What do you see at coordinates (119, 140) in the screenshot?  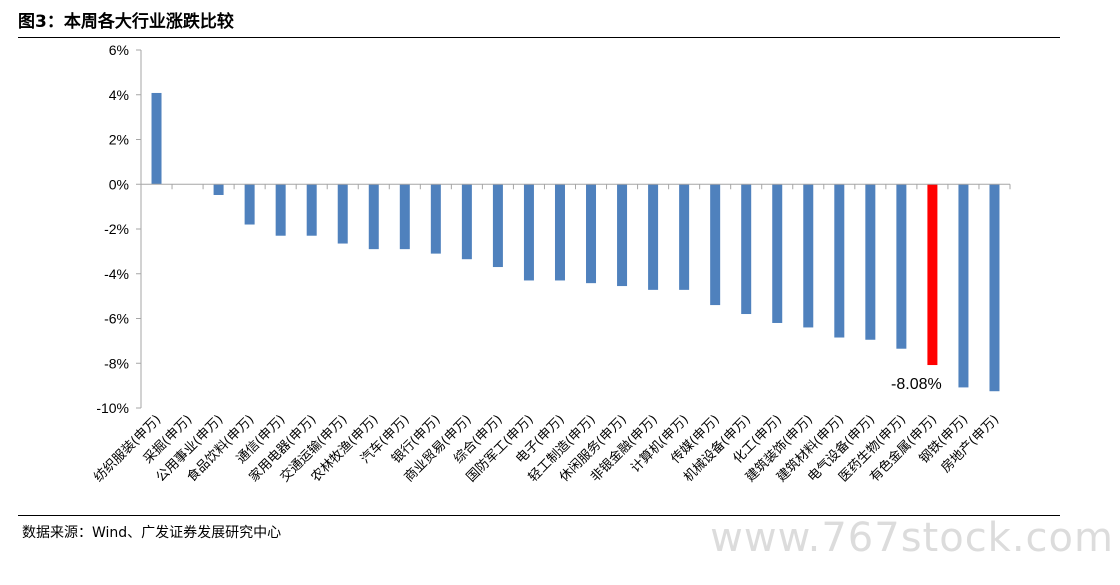 I see `y-tick-label: 2%` at bounding box center [119, 140].